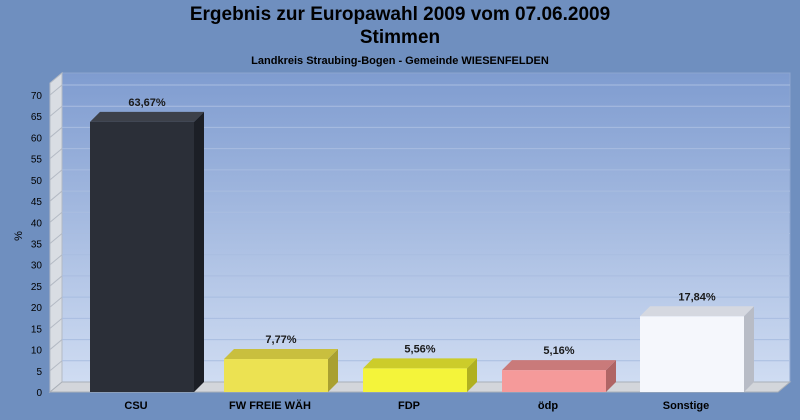  I want to click on y-tick-label: 40, so click(37, 223).